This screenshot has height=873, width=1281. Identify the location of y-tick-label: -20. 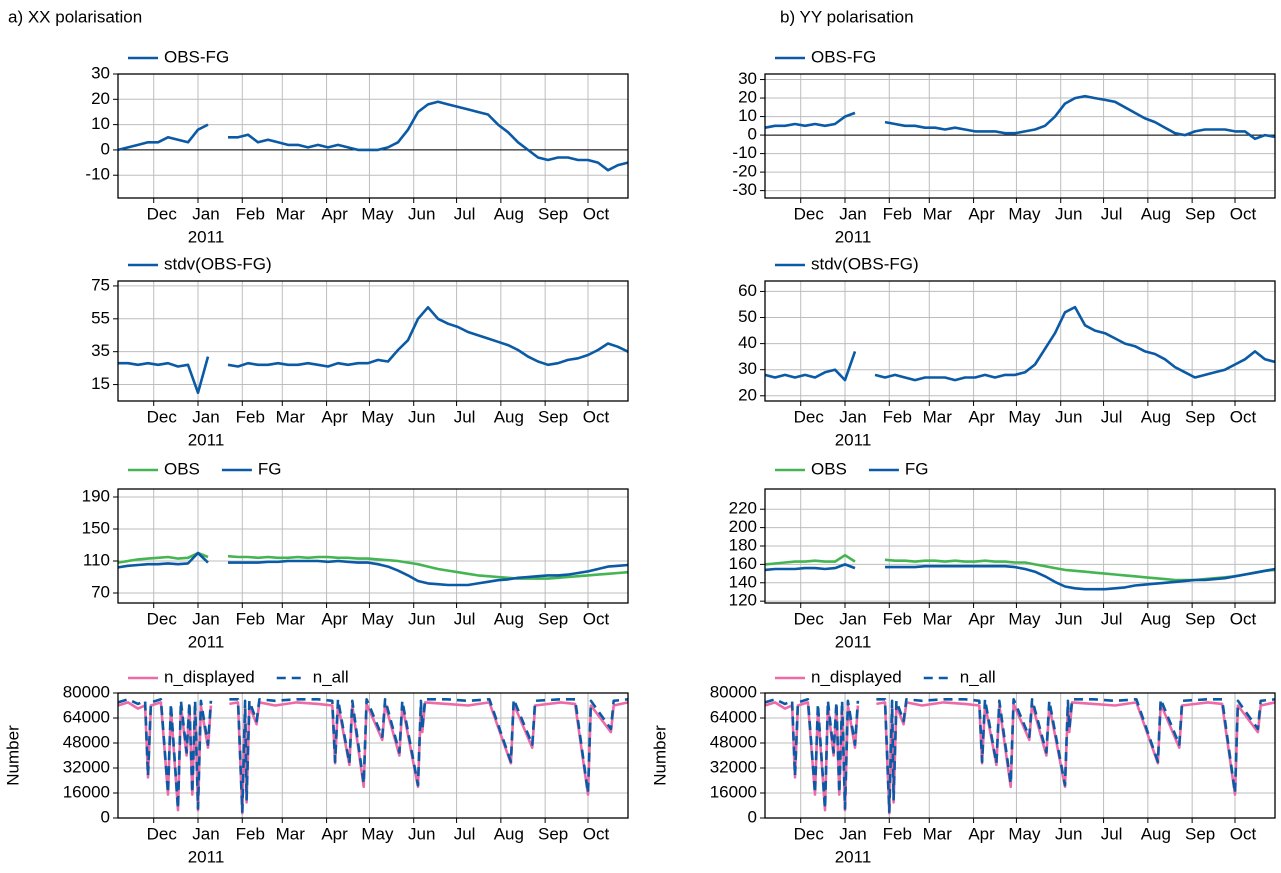
(744, 171).